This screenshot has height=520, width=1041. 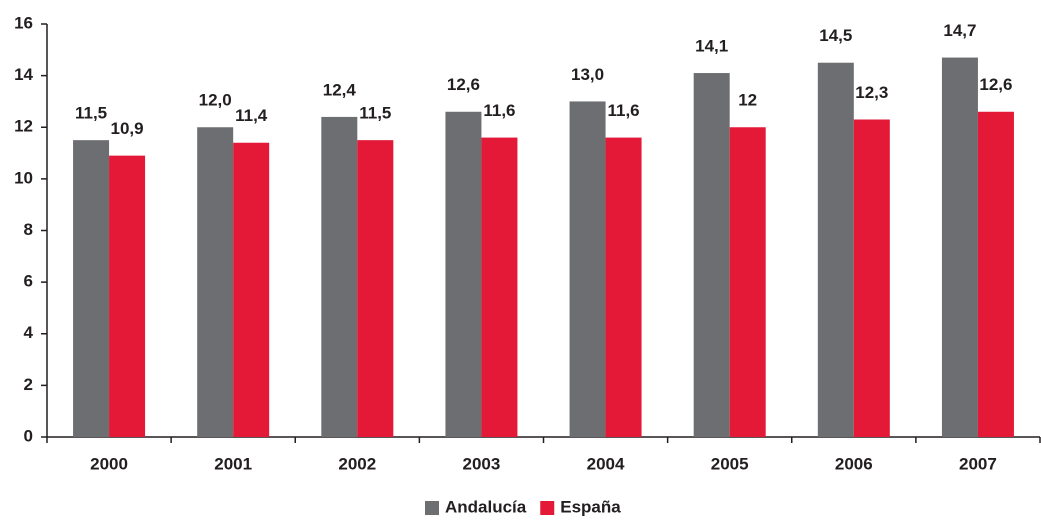 I want to click on y-tick-label: 0, so click(x=28, y=435).